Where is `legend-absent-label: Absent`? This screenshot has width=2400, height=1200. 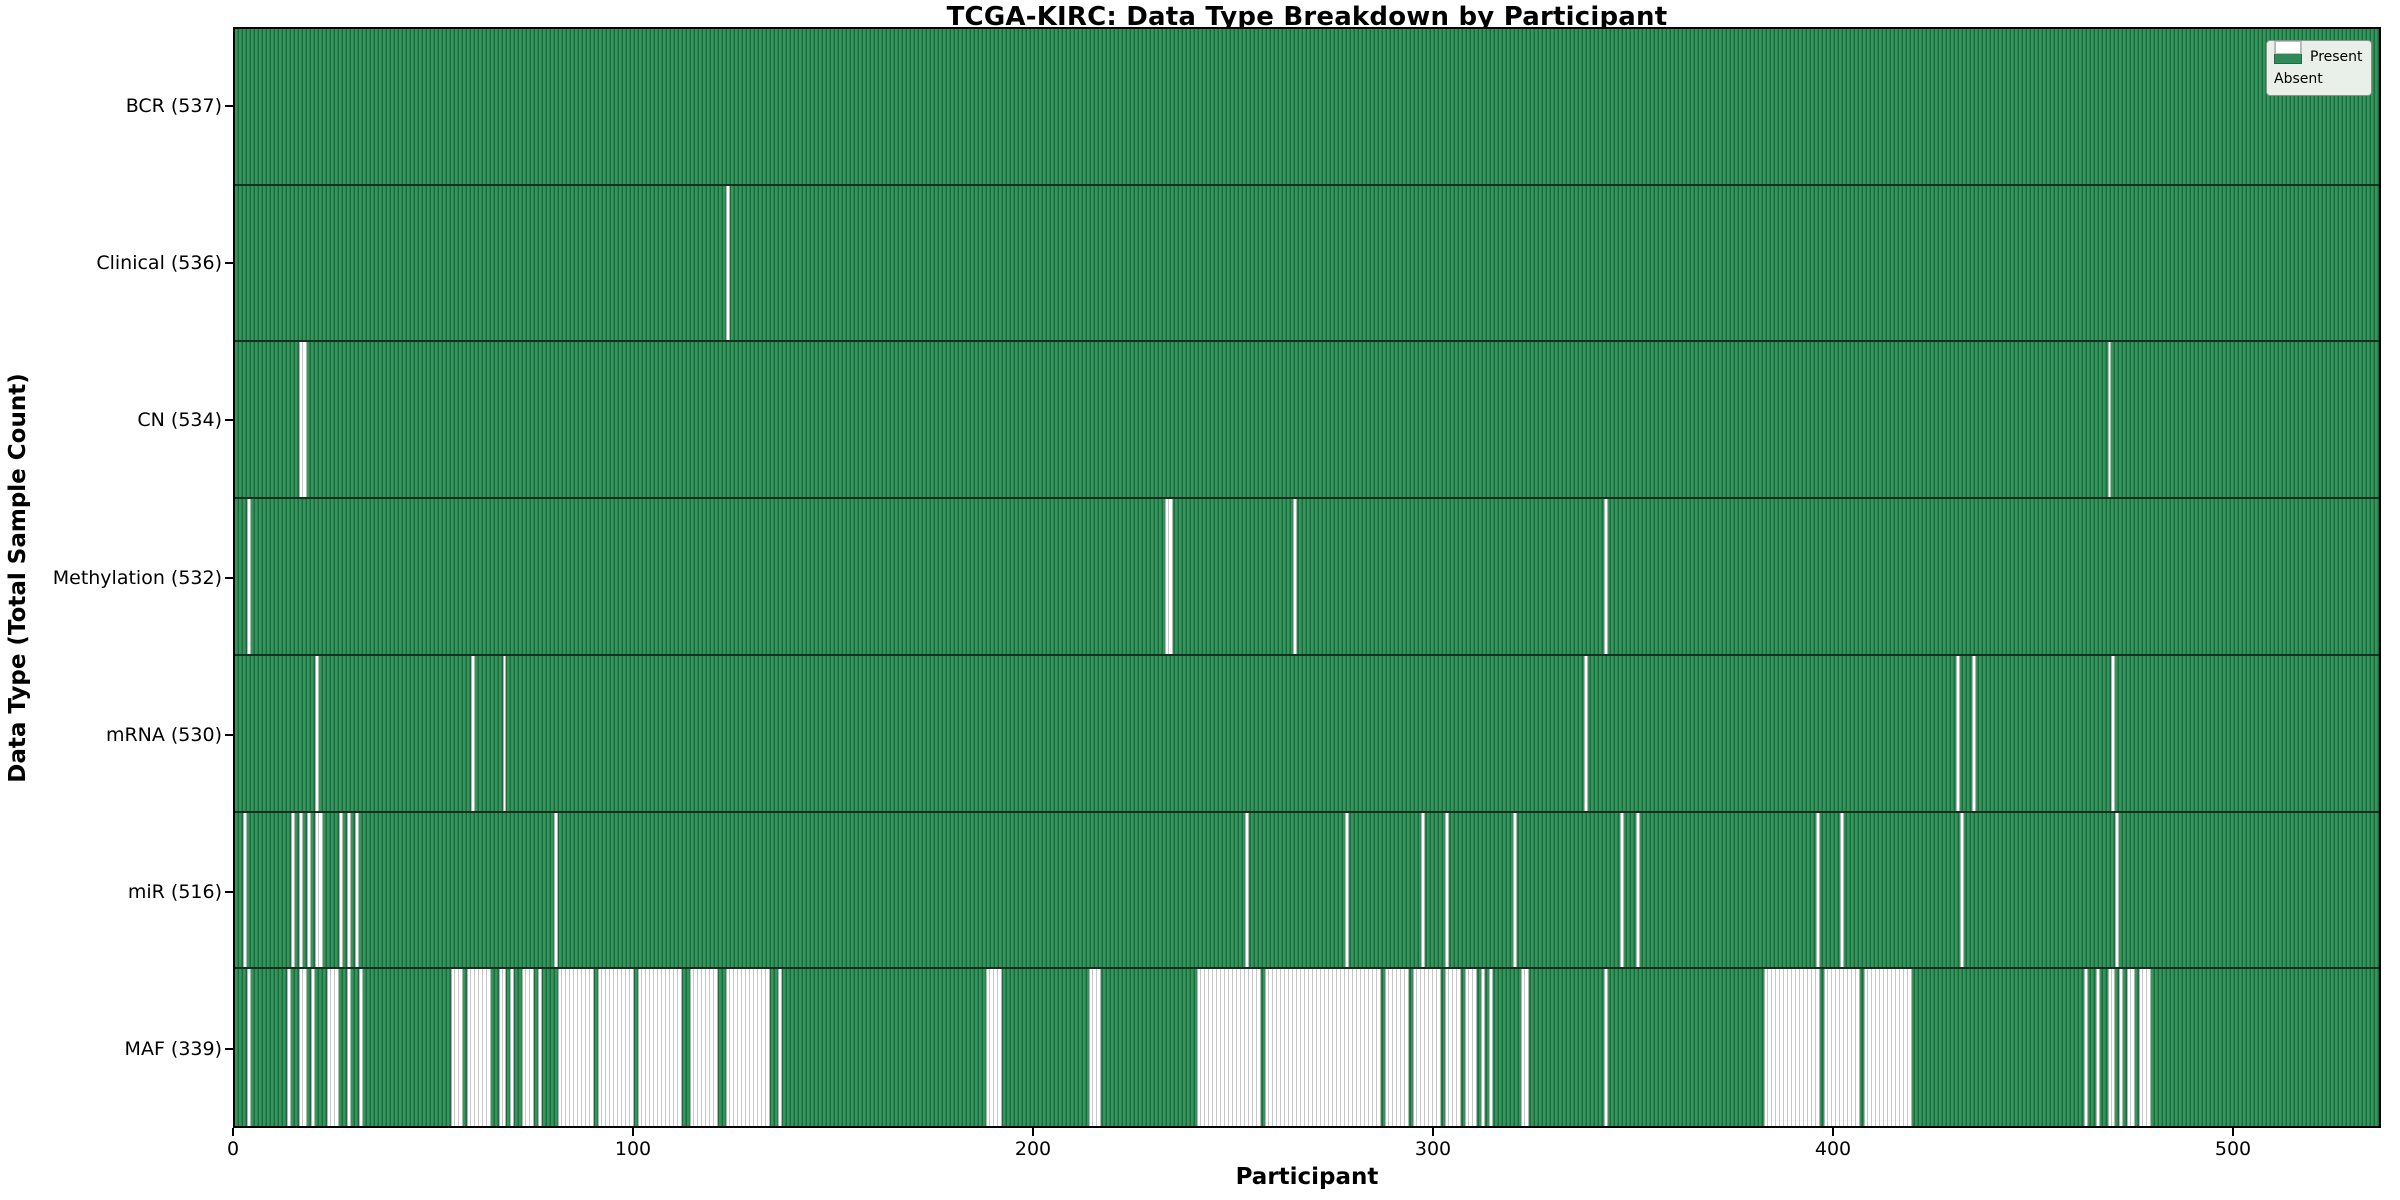 legend-absent-label: Absent is located at coordinates (2298, 79).